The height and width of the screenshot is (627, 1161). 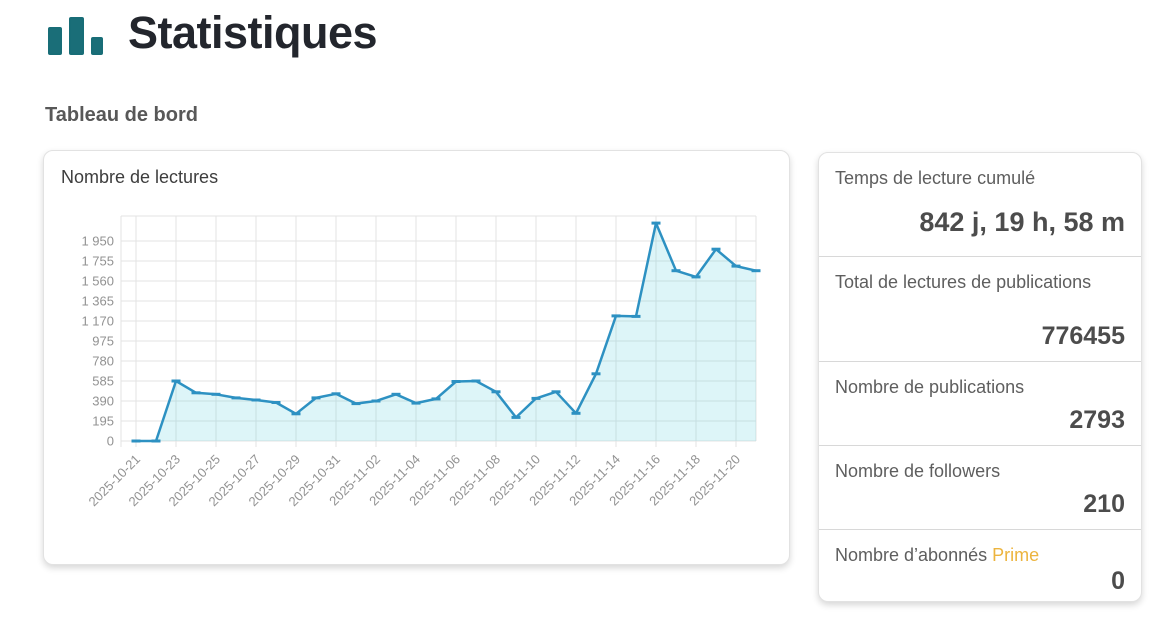 What do you see at coordinates (97, 241) in the screenshot?
I see `y-axis-label: 1 950` at bounding box center [97, 241].